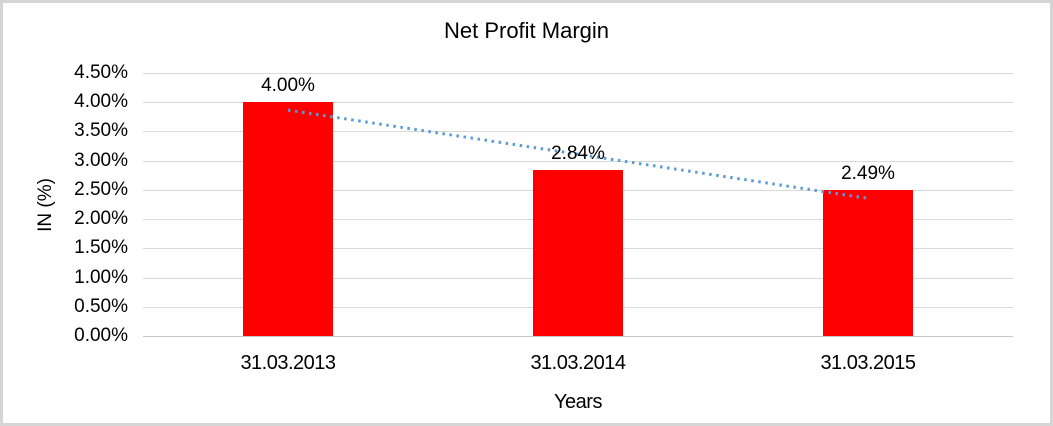  I want to click on data-label: 2.49%, so click(868, 174).